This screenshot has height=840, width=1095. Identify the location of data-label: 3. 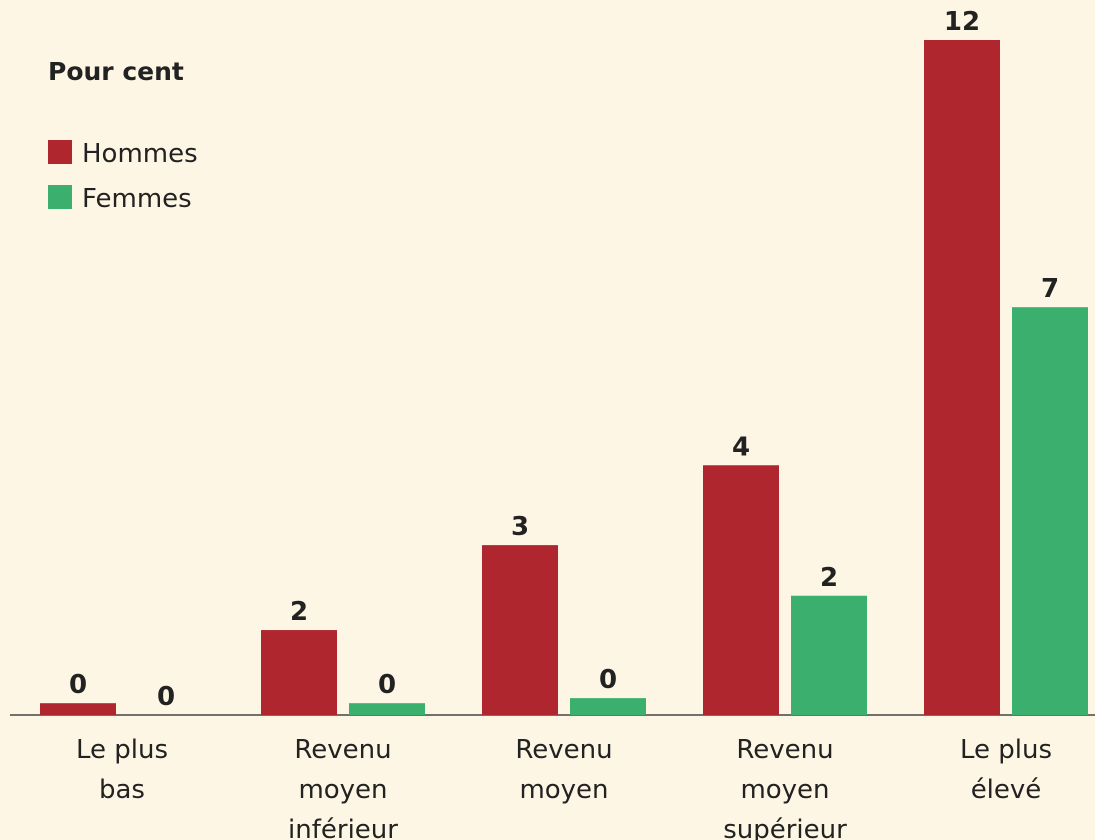
(520, 527).